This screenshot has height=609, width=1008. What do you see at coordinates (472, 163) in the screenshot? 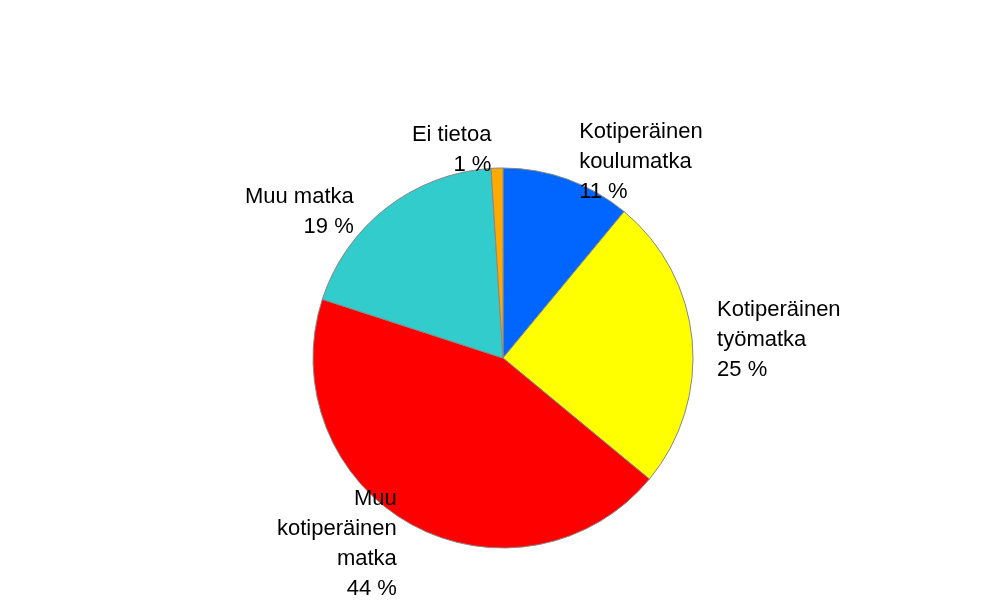
I see `data-label: 1 %` at bounding box center [472, 163].